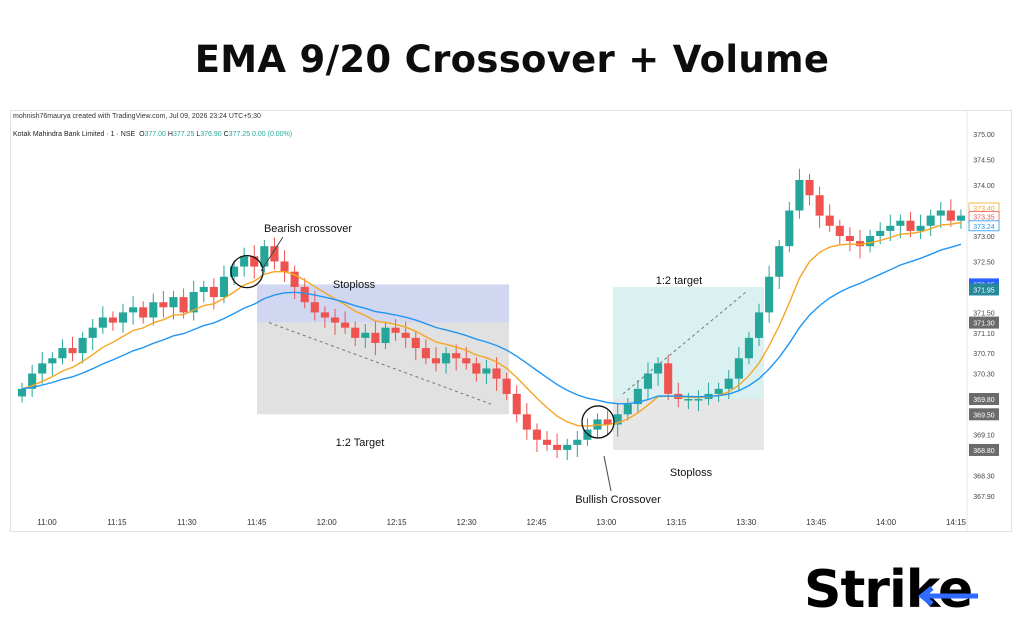  I want to click on low-value: 376.90, so click(211, 134).